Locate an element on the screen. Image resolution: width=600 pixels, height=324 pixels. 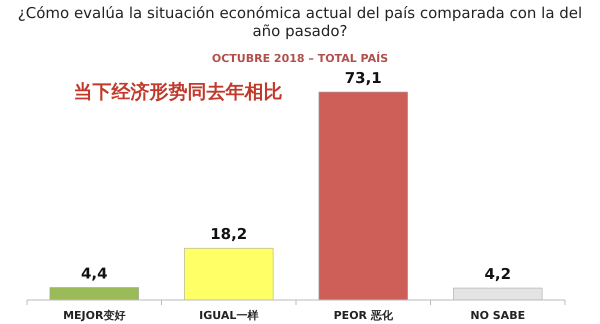
data-label: 18,2 is located at coordinates (229, 234).